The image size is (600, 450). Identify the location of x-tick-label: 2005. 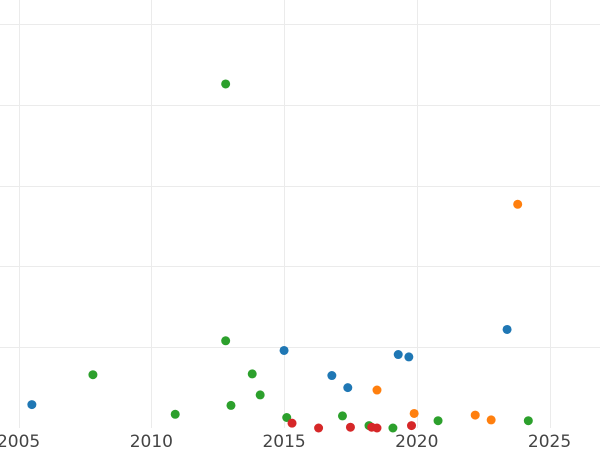
(20, 441).